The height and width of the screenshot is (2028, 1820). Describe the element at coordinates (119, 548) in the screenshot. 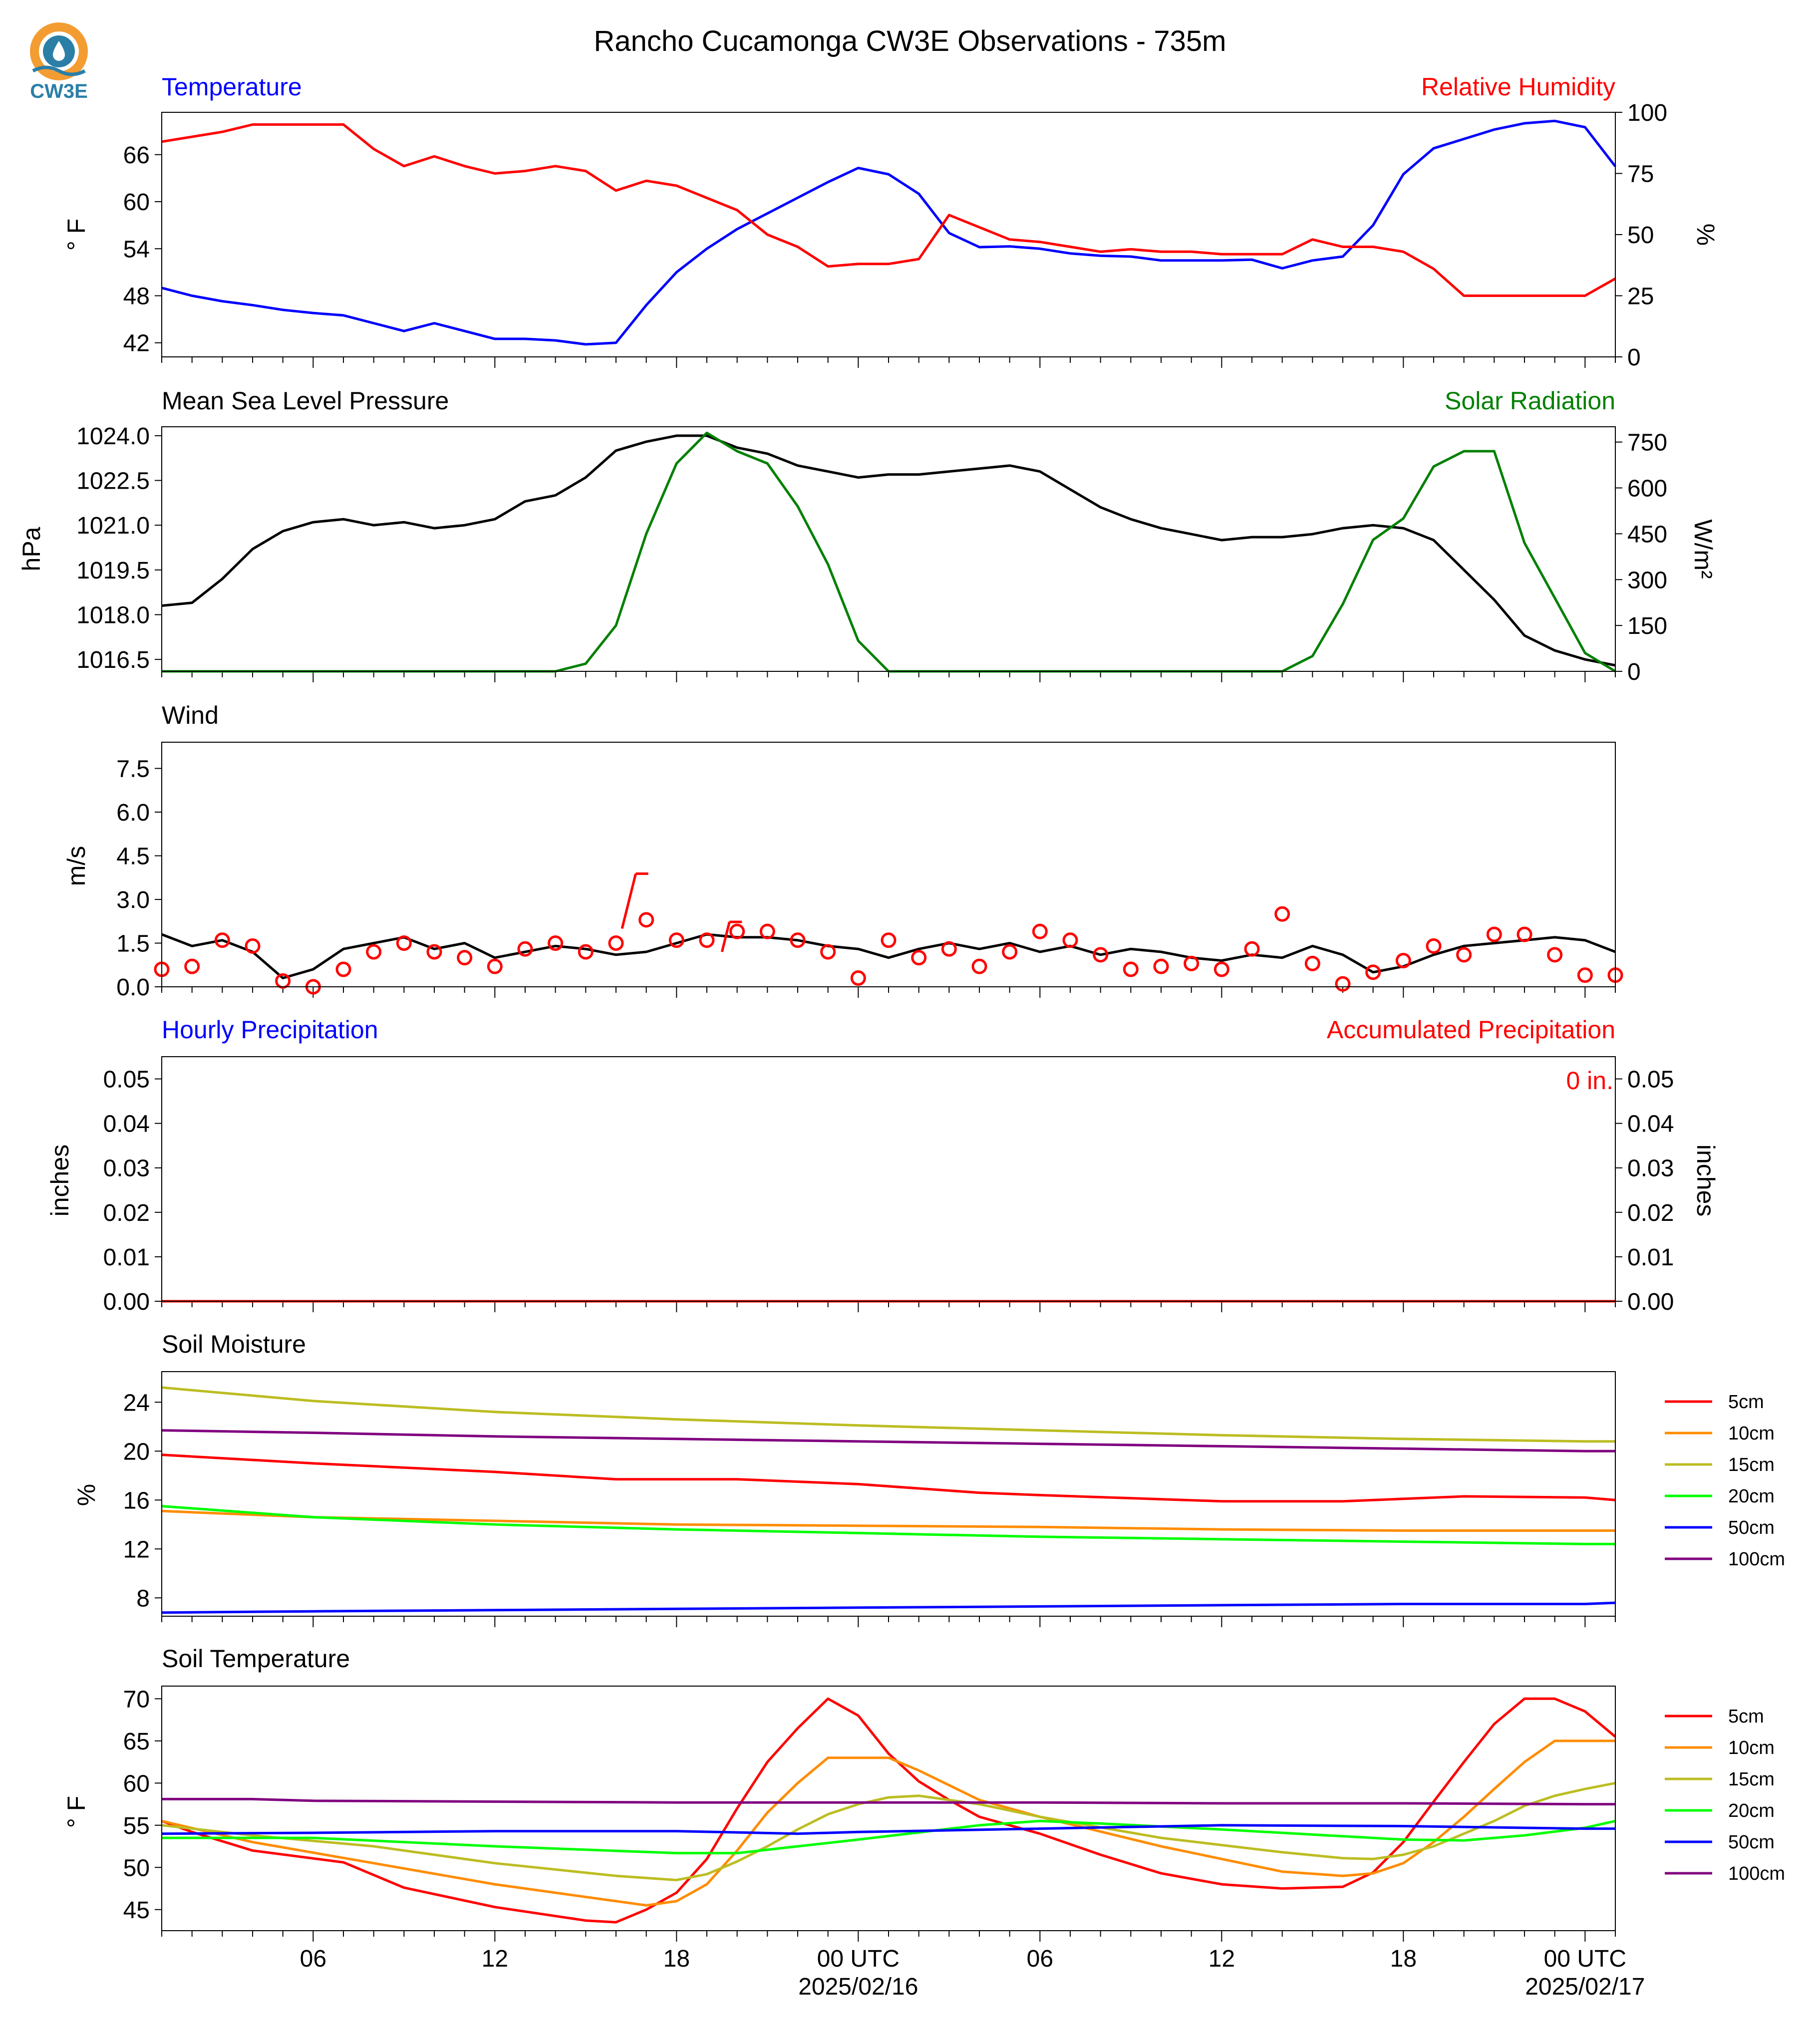

I see `pressure-ticks: 1016.5 1018.0 1019.5 1021.0 1022.5 1024.0` at that location.